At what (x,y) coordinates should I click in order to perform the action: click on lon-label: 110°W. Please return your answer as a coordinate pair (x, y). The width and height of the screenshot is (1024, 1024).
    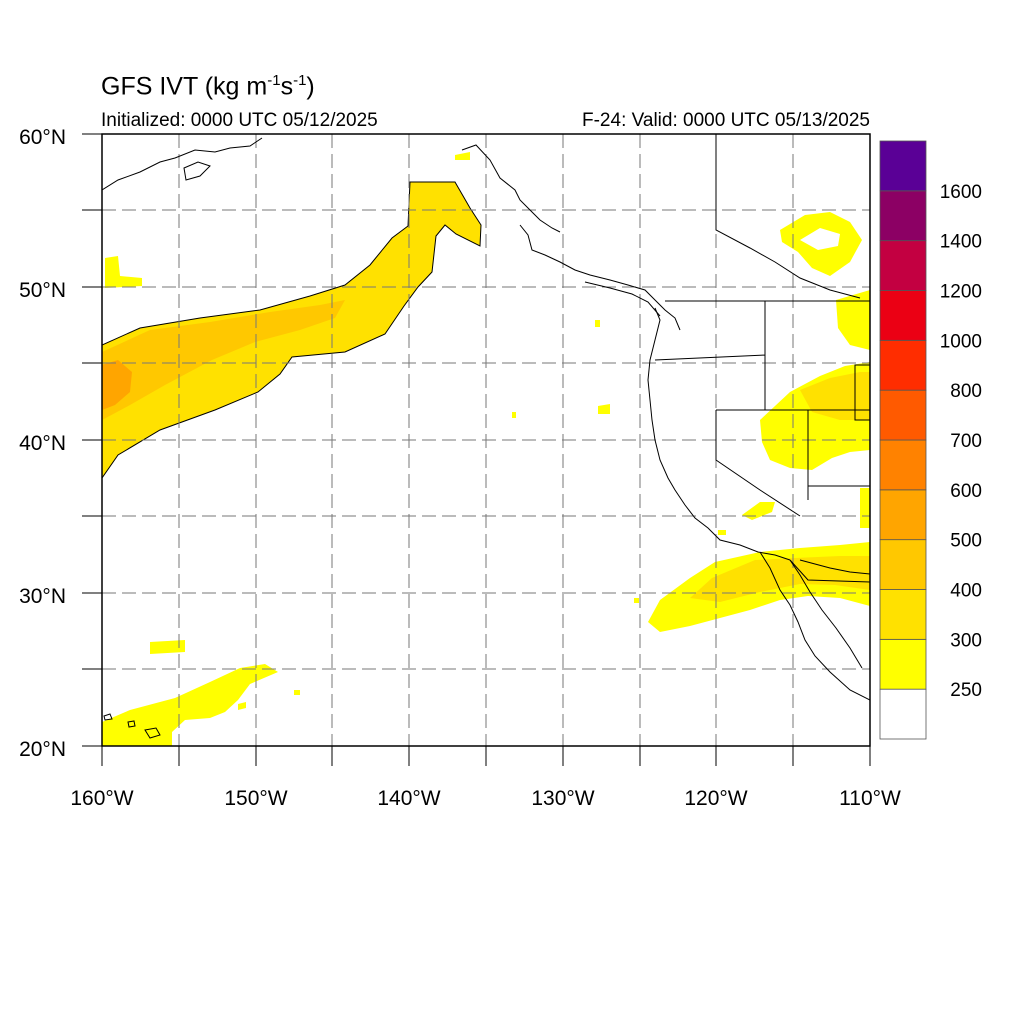
    Looking at the image, I should click on (870, 798).